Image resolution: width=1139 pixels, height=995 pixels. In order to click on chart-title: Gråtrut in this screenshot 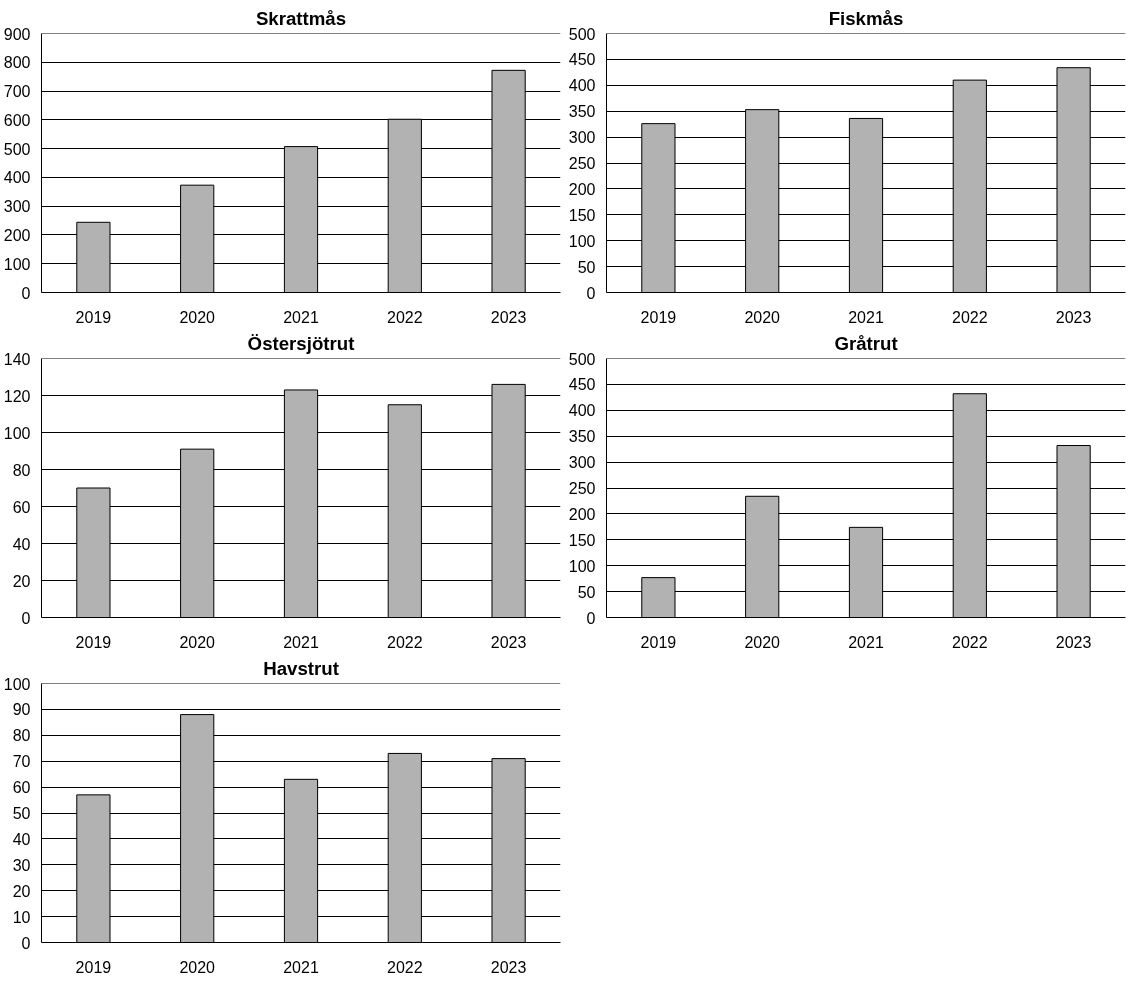, I will do `click(866, 343)`.